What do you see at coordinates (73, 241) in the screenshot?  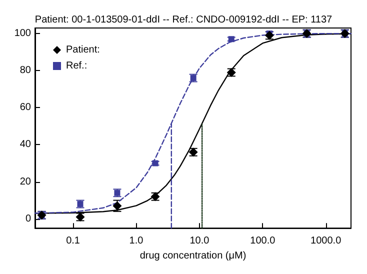 I see `x-tick-label: 0.1` at bounding box center [73, 241].